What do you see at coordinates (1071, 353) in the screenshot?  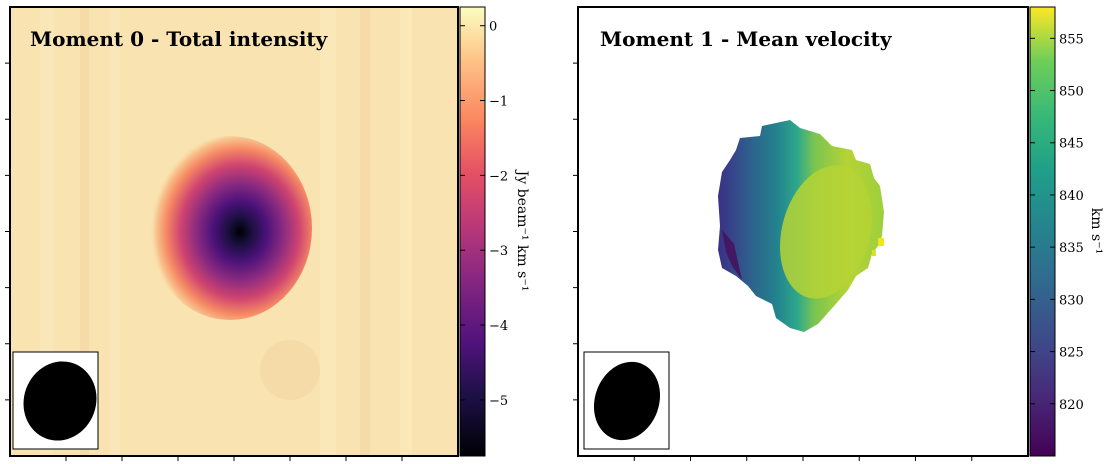 I see `colorbar-tick-label: 825` at bounding box center [1071, 353].